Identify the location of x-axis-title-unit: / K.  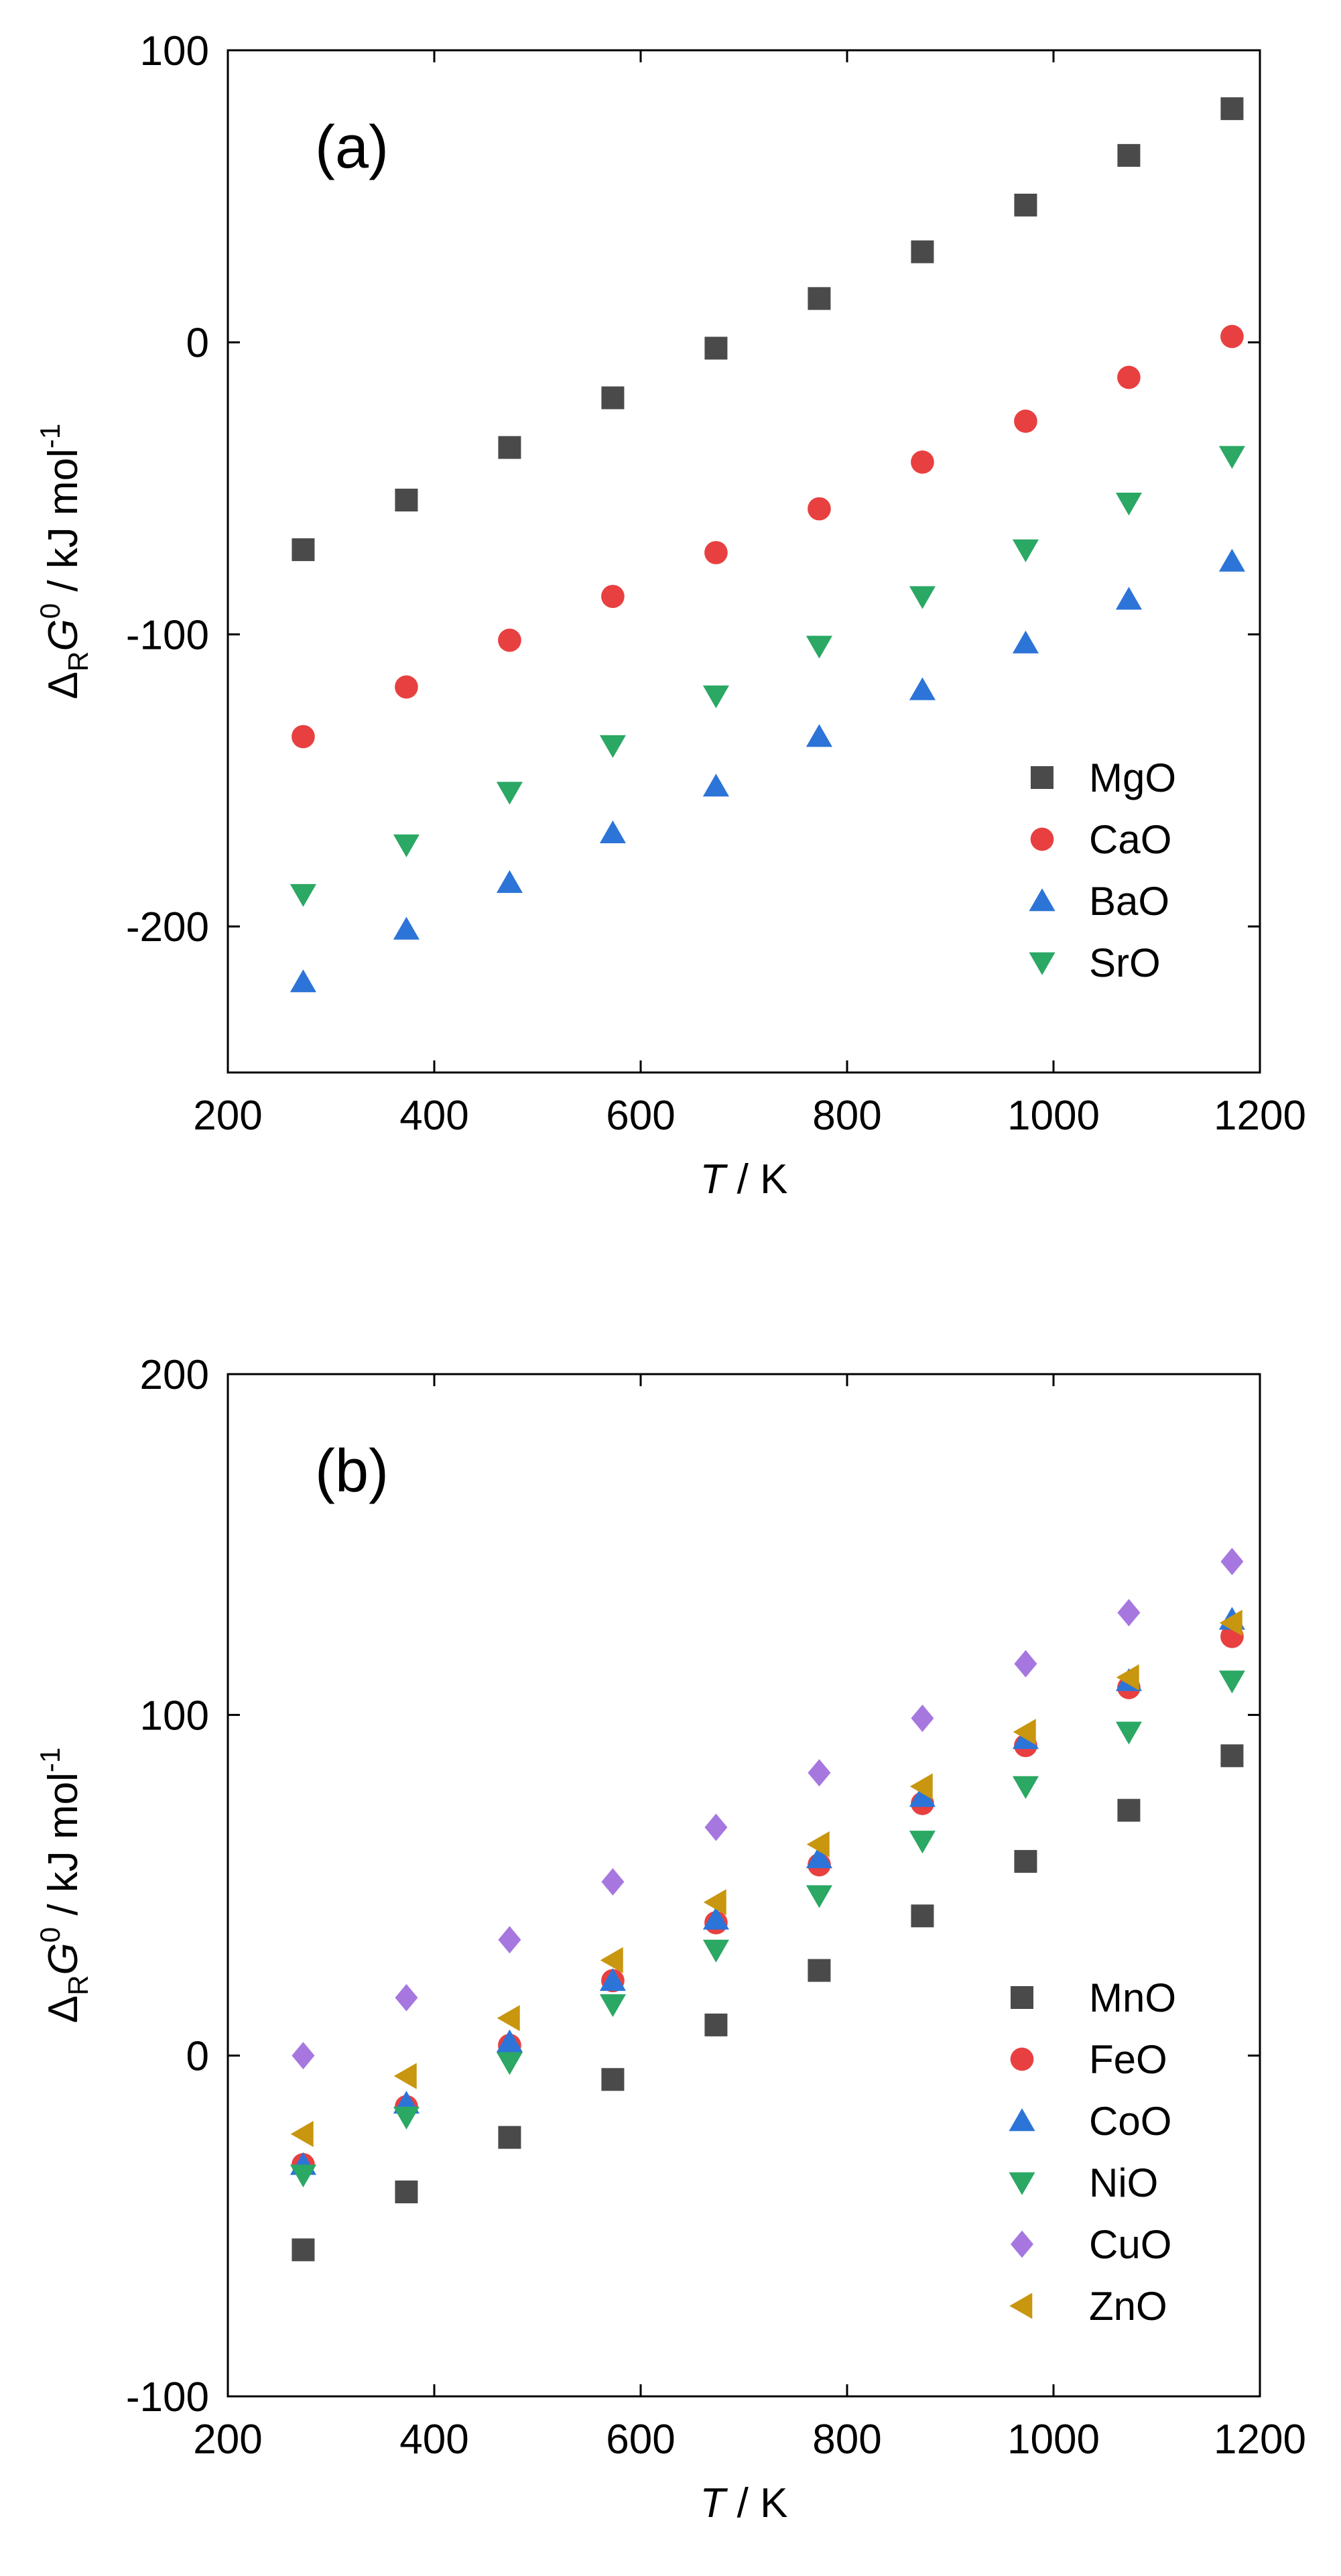
(756, 1179).